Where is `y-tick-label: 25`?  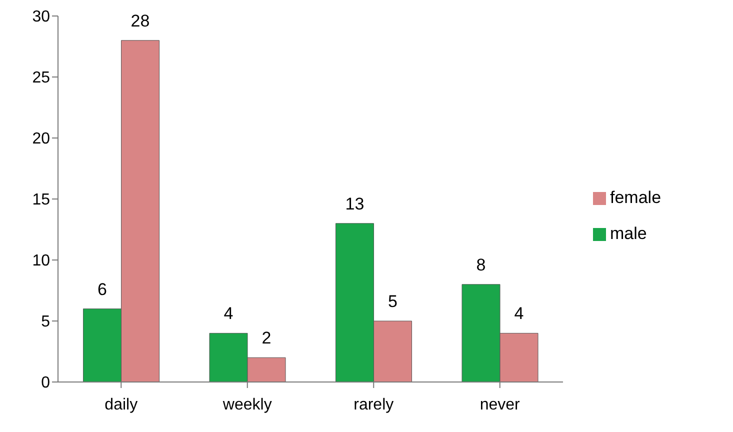
y-tick-label: 25 is located at coordinates (41, 78).